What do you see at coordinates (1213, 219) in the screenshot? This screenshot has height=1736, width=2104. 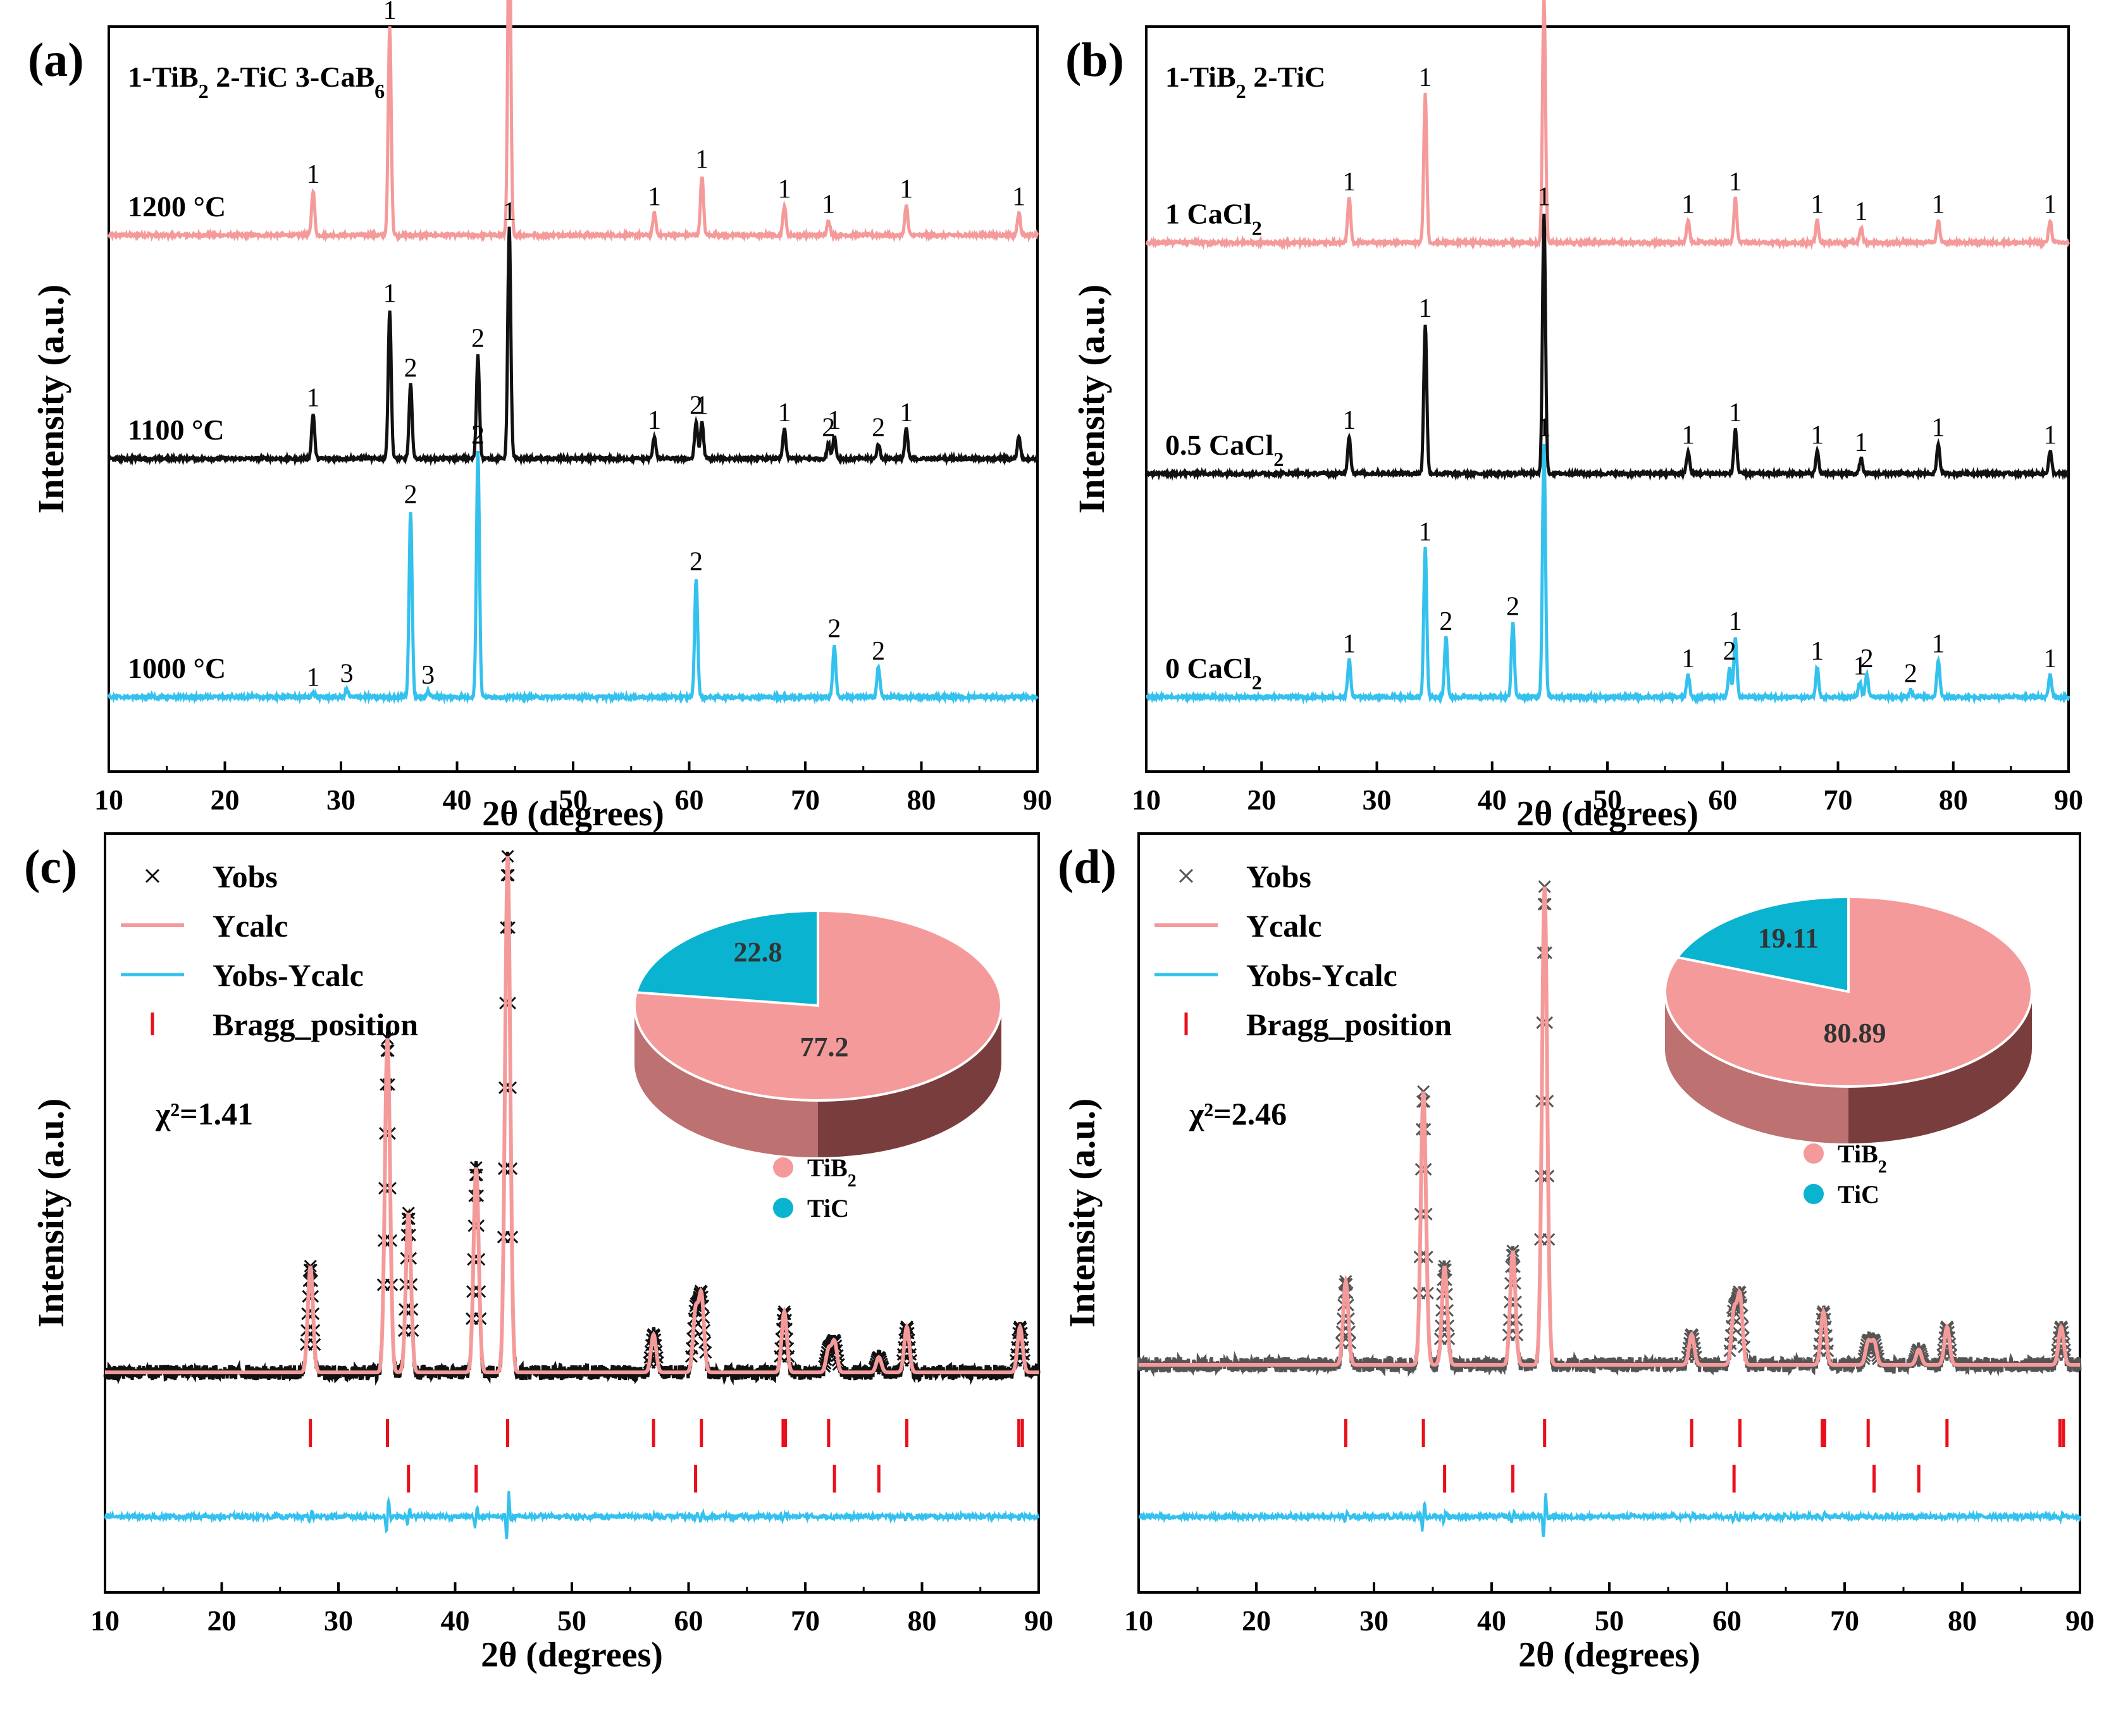 I see `series-label: 1 CaCl2` at bounding box center [1213, 219].